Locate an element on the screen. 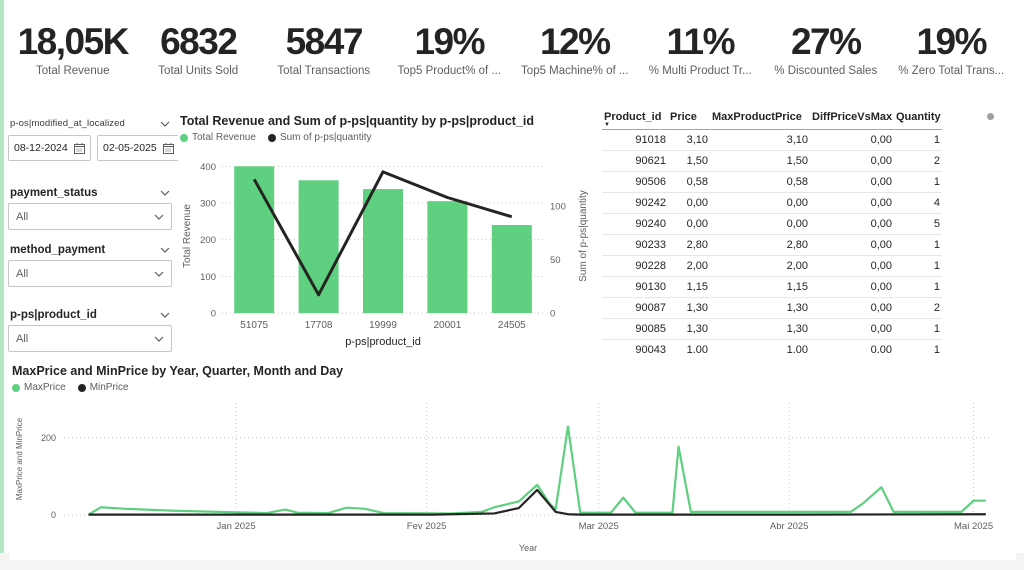 Image resolution: width=1024 pixels, height=570 pixels. column-header-Price: Price is located at coordinates (689, 119).